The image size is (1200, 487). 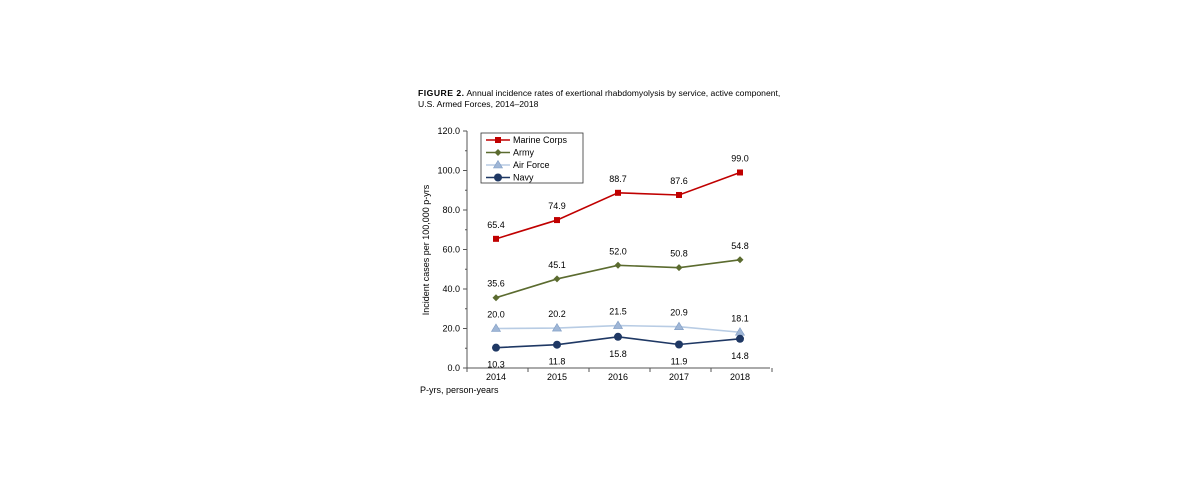 I want to click on data-label: 21.5, so click(x=618, y=312).